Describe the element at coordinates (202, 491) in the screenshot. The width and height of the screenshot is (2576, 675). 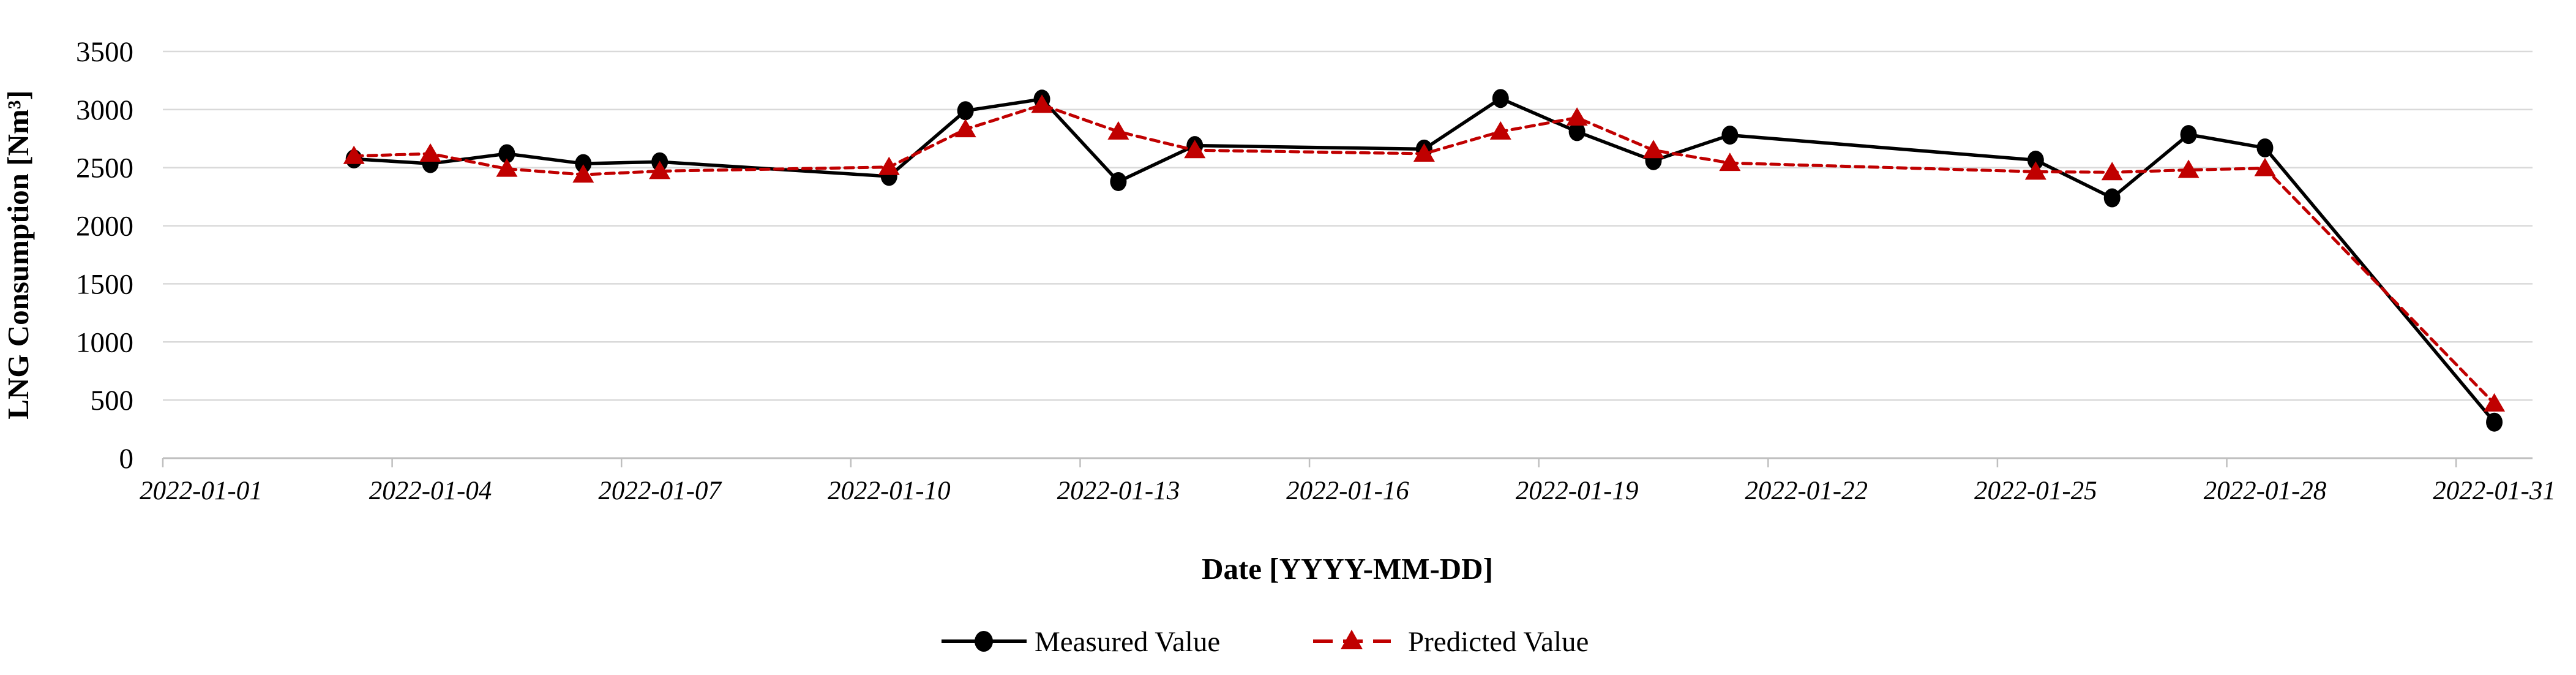
I see `x-date-label: 2022-01-01` at that location.